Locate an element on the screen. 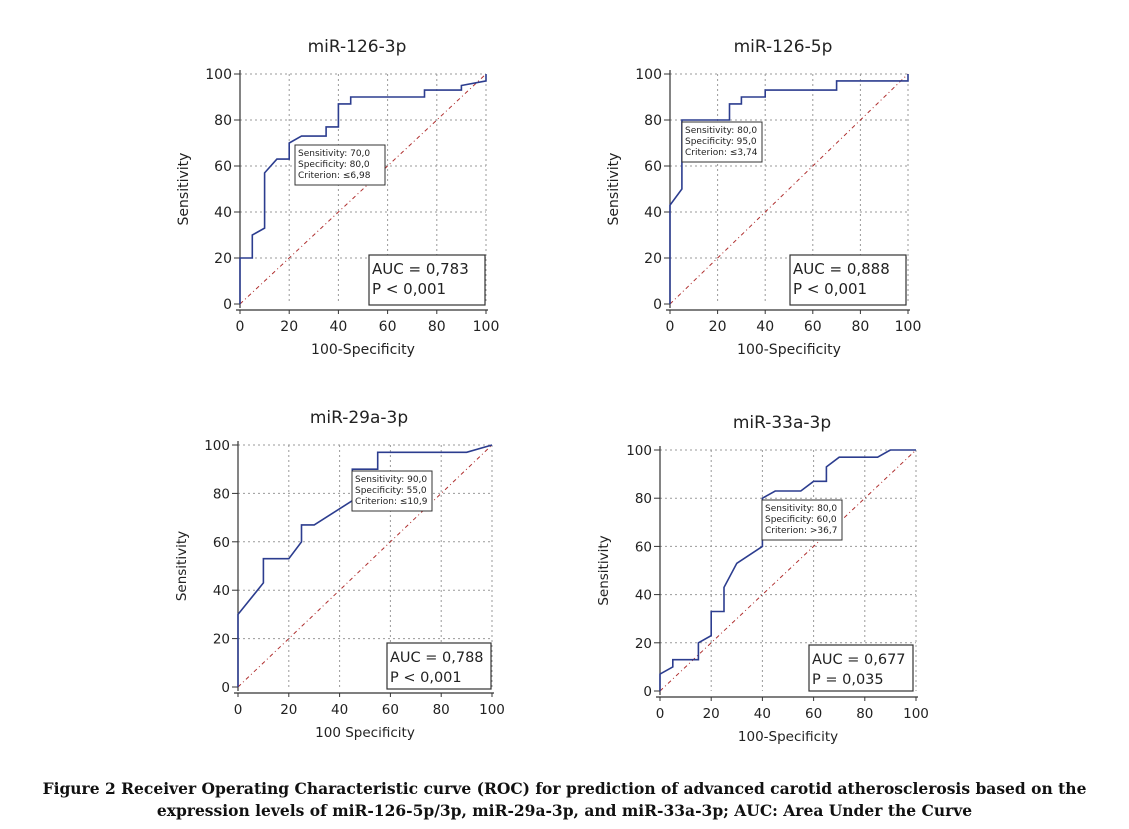 The height and width of the screenshot is (829, 1129). auc-stats: AUC = 0,788 P < 0,001 is located at coordinates (439, 666).